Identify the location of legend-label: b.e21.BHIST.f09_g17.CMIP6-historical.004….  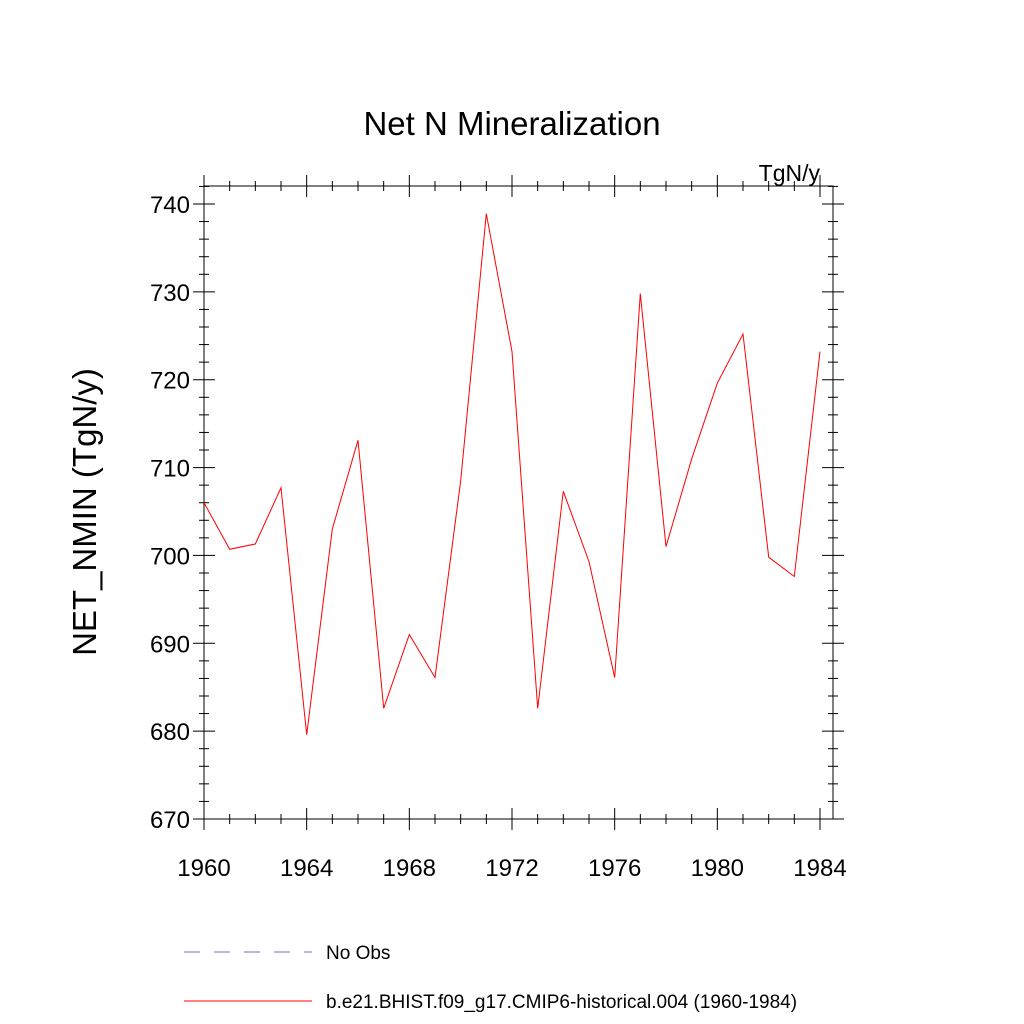
(561, 1002).